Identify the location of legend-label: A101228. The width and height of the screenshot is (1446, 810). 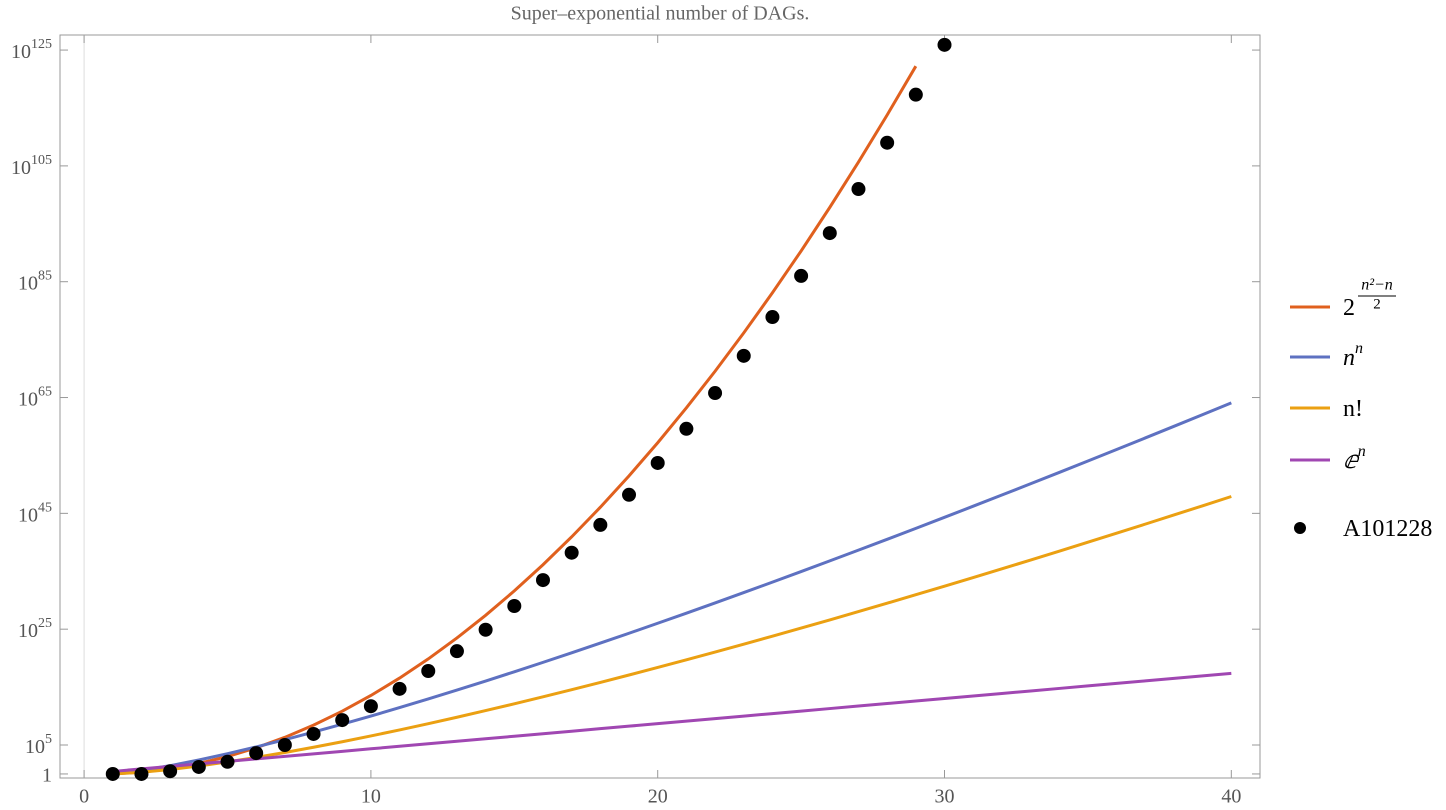
(1387, 529).